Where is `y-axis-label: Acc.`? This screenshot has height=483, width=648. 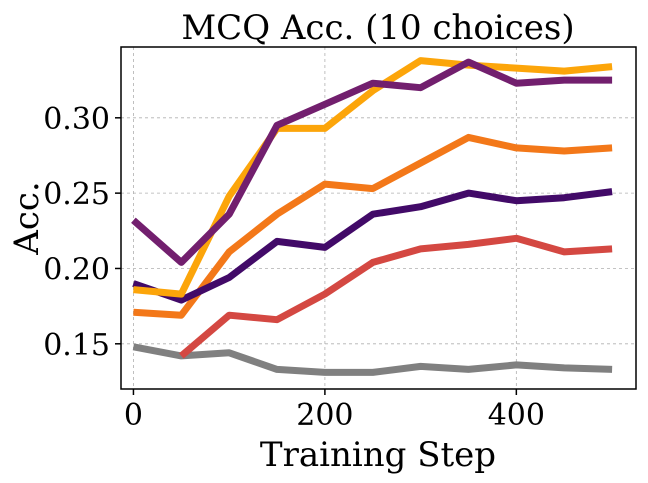
y-axis-label: Acc. is located at coordinates (27, 218).